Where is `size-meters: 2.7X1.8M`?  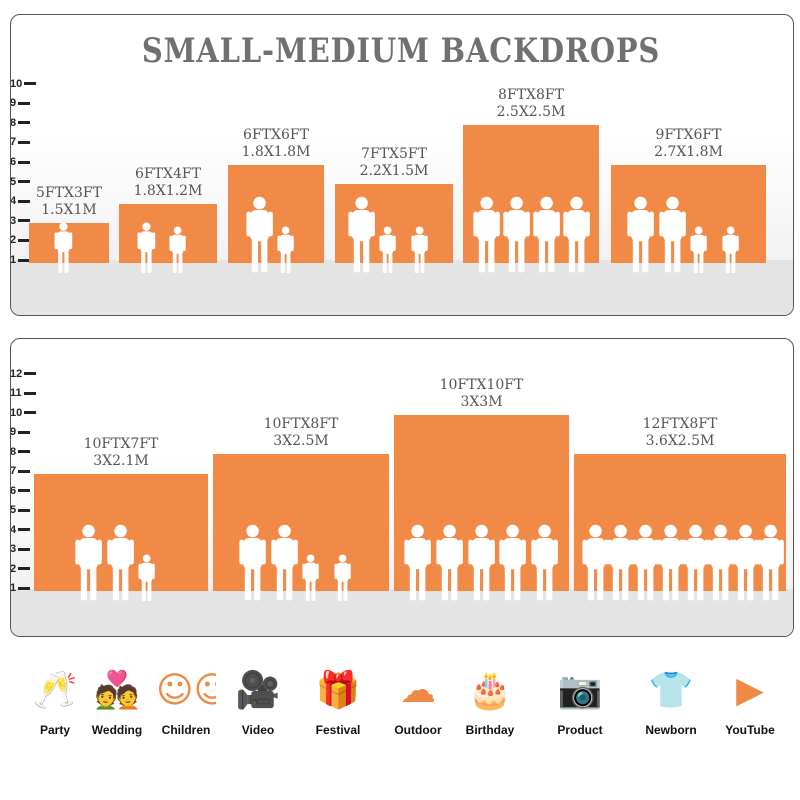 size-meters: 2.7X1.8M is located at coordinates (688, 151).